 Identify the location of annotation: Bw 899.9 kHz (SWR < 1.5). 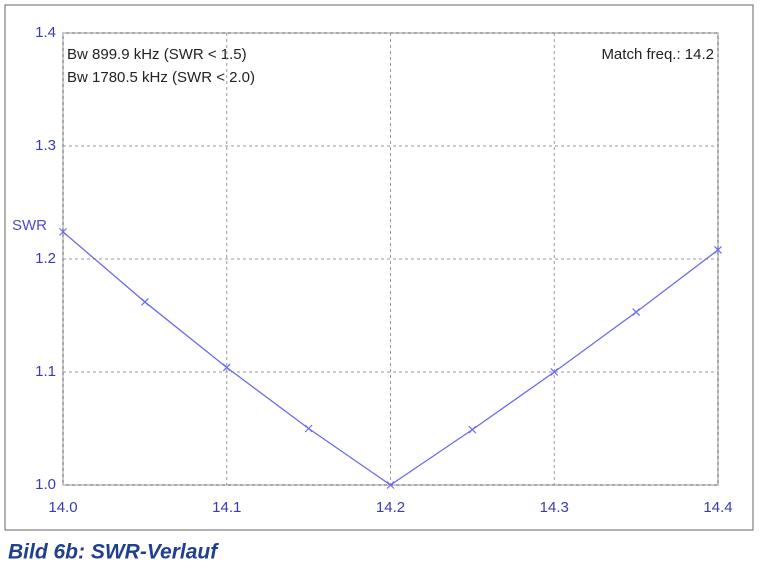
(157, 54).